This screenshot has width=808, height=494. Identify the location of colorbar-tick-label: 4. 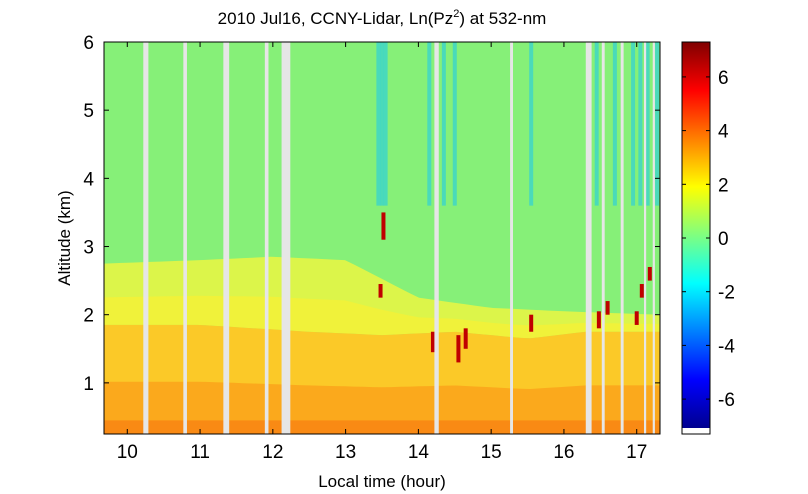
(723, 132).